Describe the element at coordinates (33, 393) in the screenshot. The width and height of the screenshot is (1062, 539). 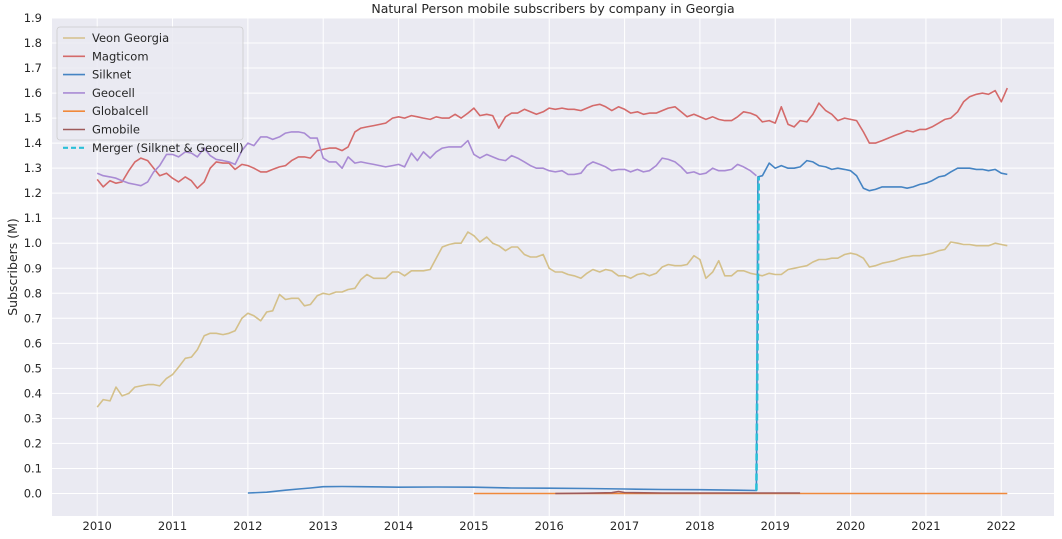
I see `y-tick-label: 0.4` at that location.